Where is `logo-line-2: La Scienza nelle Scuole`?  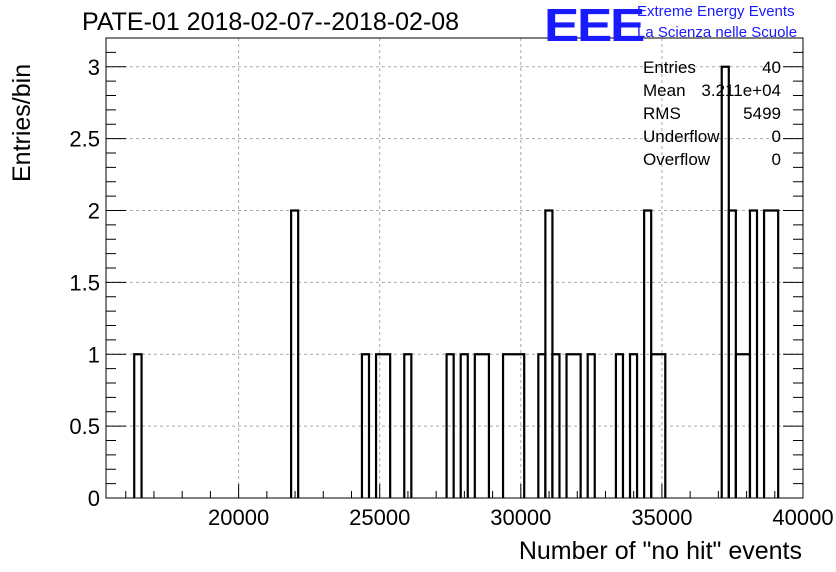
logo-line-2: La Scienza nelle Scuole is located at coordinates (717, 32).